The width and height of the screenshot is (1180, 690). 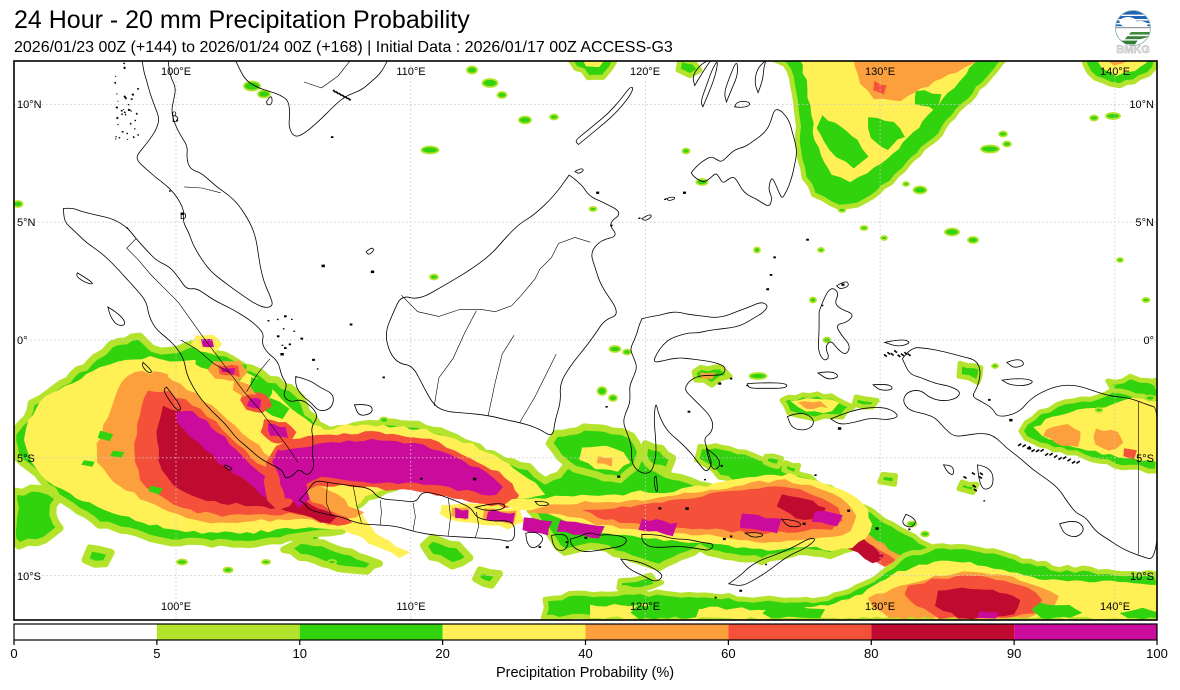 I want to click on svg-text: 90, so click(x=1014, y=653).